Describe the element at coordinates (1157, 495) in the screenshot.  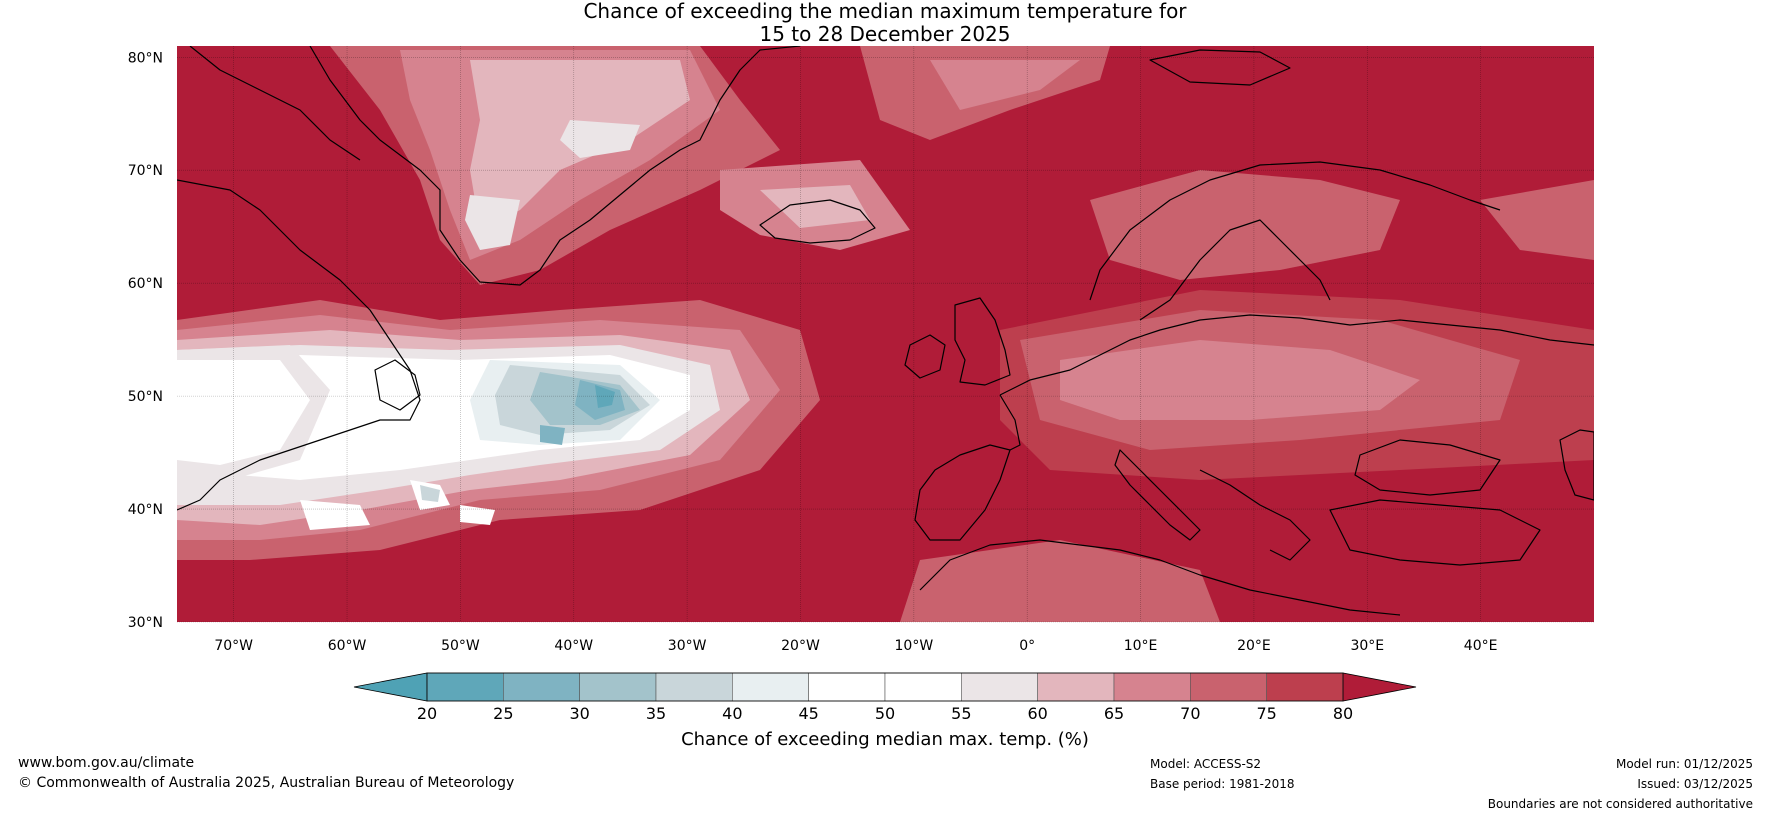
I see `italy-coast` at that location.